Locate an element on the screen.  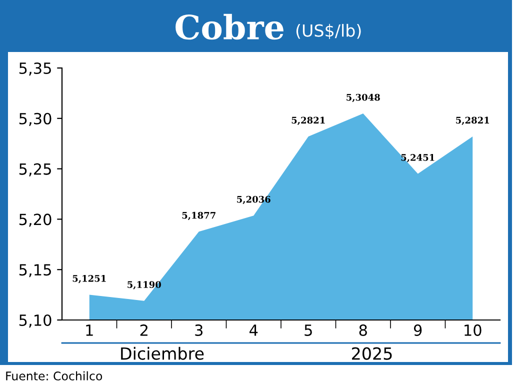
y-tick-label: 5,15 is located at coordinates (35, 271).